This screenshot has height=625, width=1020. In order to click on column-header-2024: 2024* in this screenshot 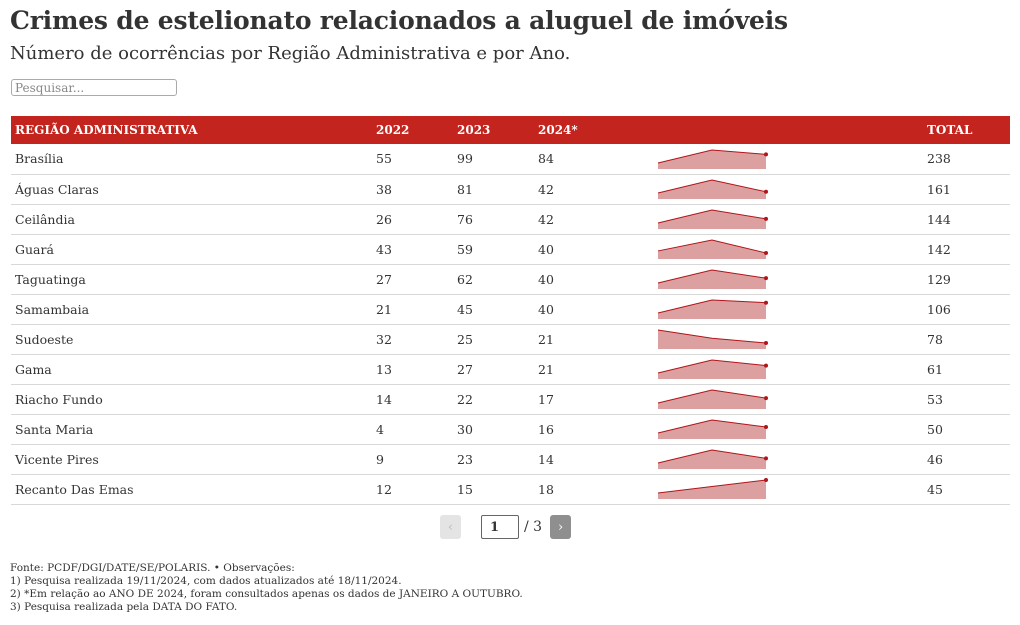, I will do `click(558, 130)`.